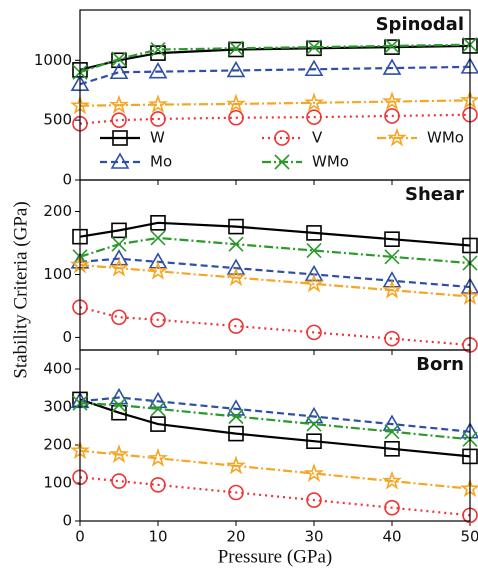 This screenshot has width=478, height=572. I want to click on x-tick-label: 10, so click(157, 537).